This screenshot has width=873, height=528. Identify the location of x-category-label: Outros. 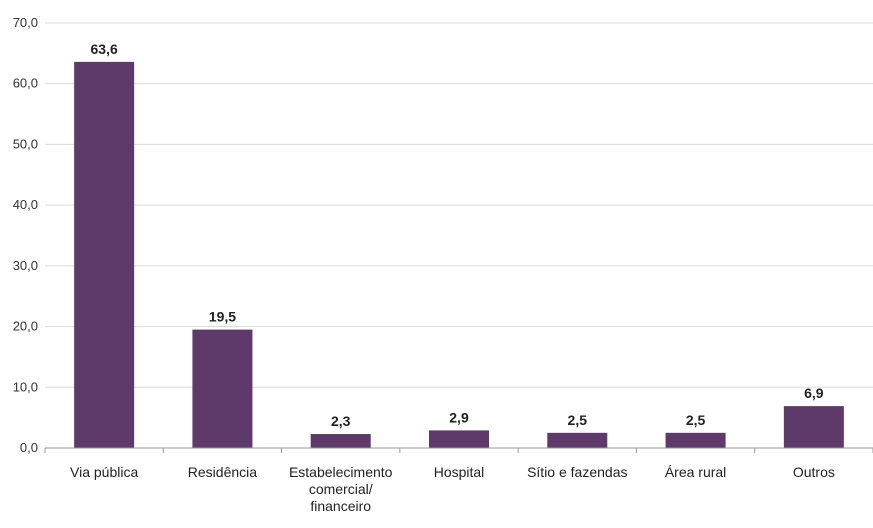
(814, 472).